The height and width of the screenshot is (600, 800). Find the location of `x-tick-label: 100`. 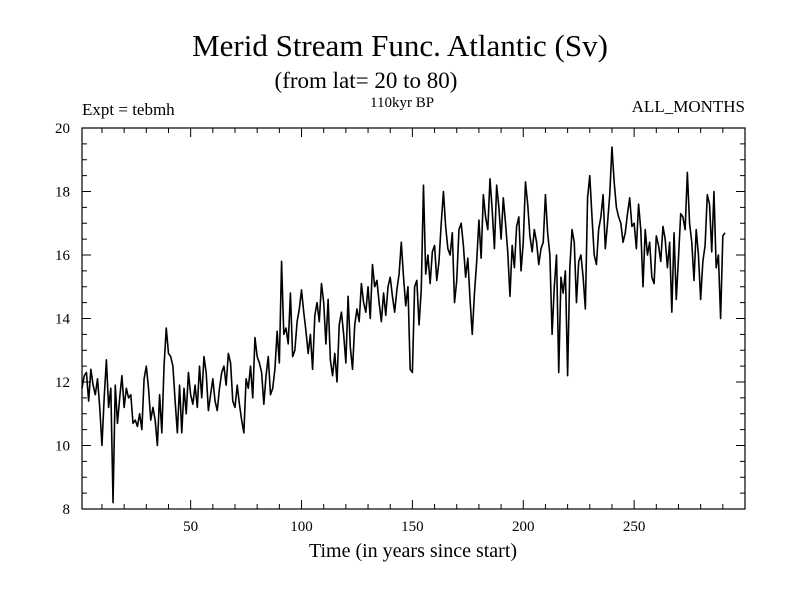

x-tick-label: 100 is located at coordinates (301, 527).